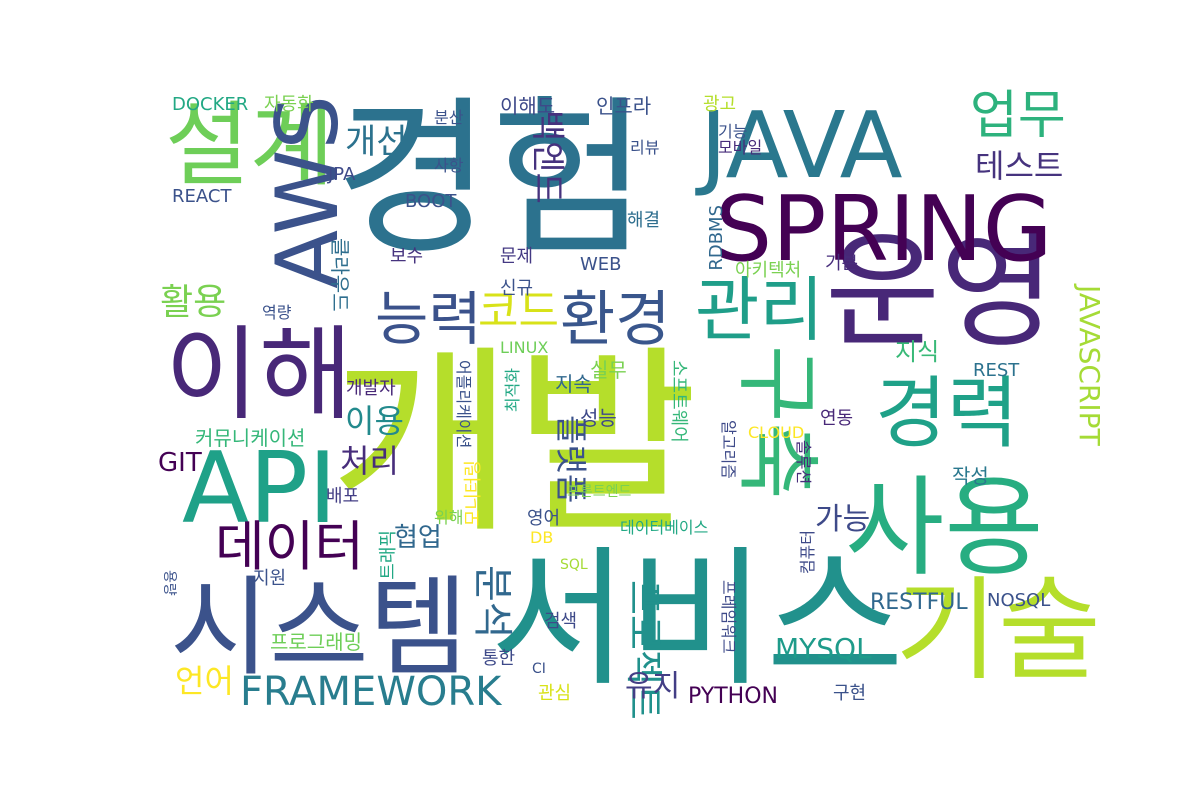 This screenshot has height=800, width=1200. I want to click on word-49: 실무, so click(608, 370).